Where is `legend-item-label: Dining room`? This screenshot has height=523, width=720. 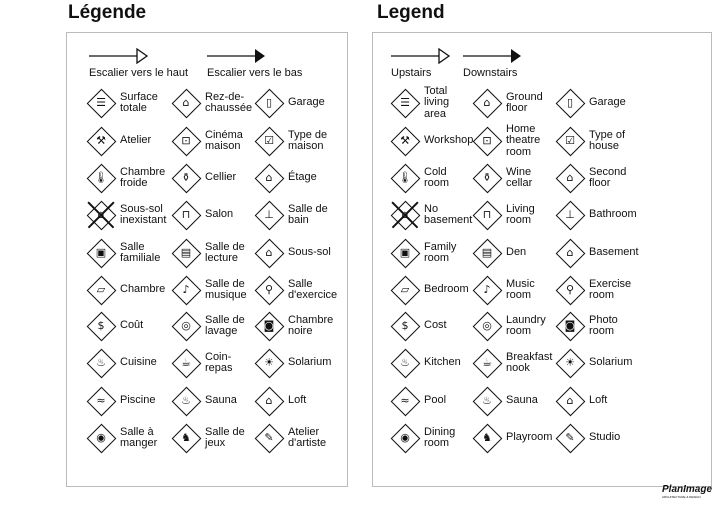
legend-item-label: Dining room is located at coordinates (440, 437).